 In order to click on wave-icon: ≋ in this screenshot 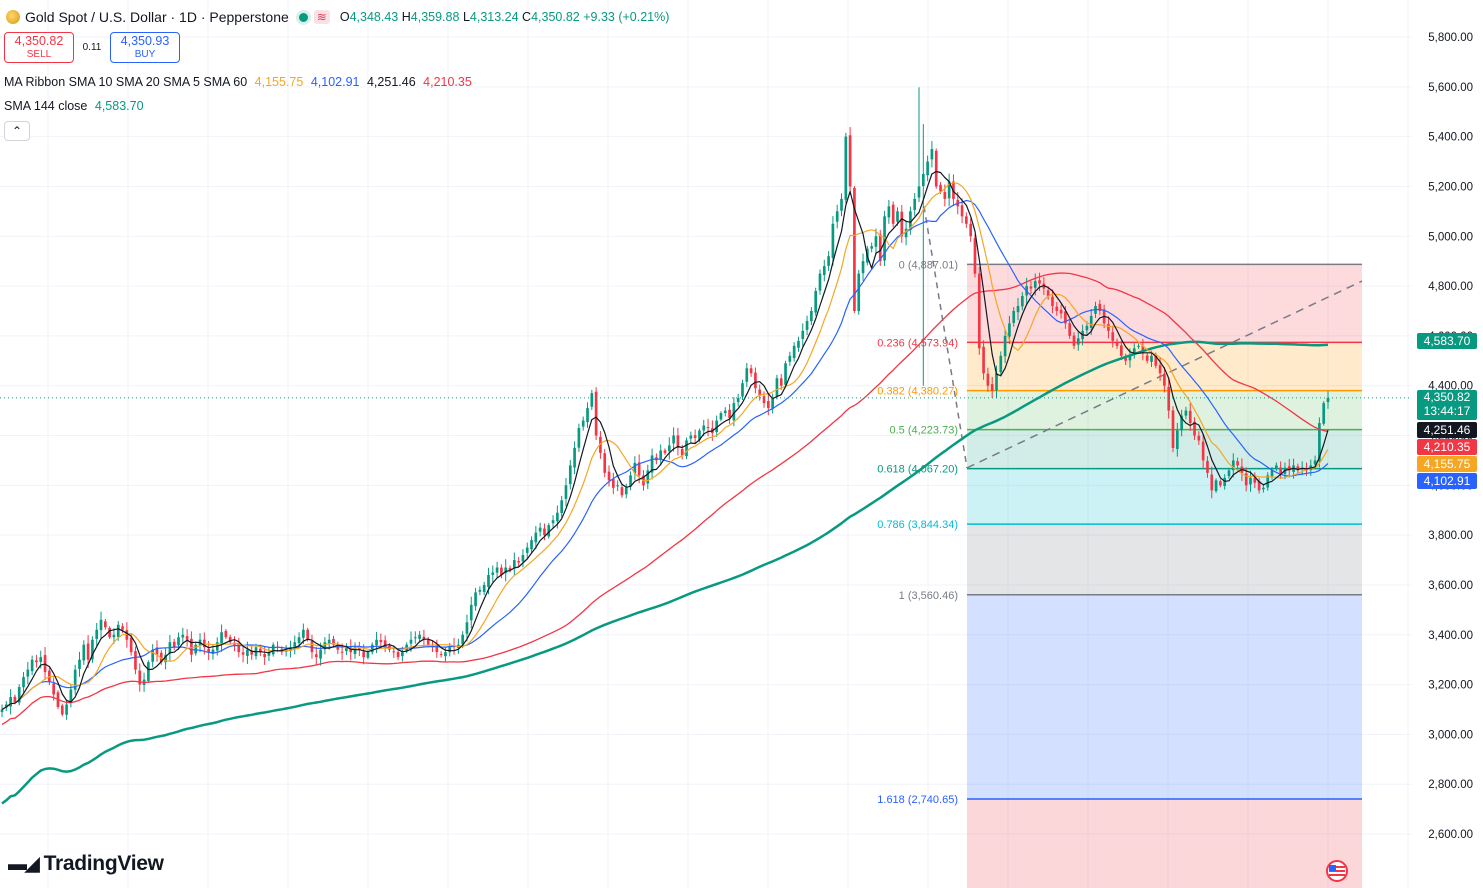, I will do `click(321, 17)`.